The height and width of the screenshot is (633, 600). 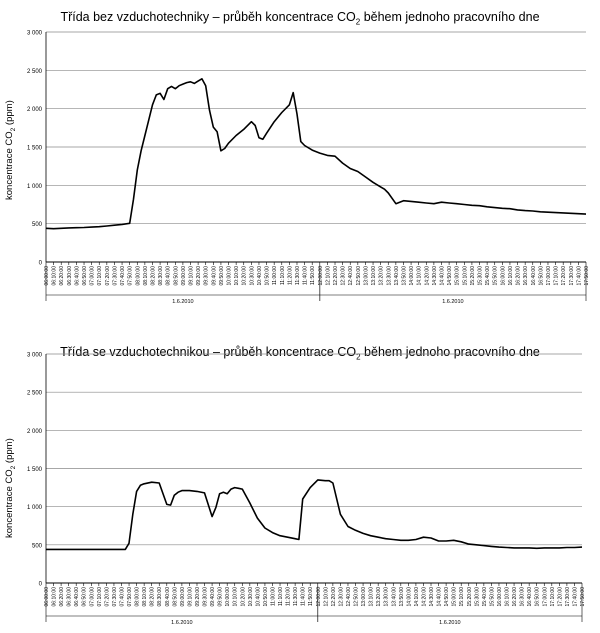 I want to click on x-tick-label: 17:30:00, so click(x=568, y=597).